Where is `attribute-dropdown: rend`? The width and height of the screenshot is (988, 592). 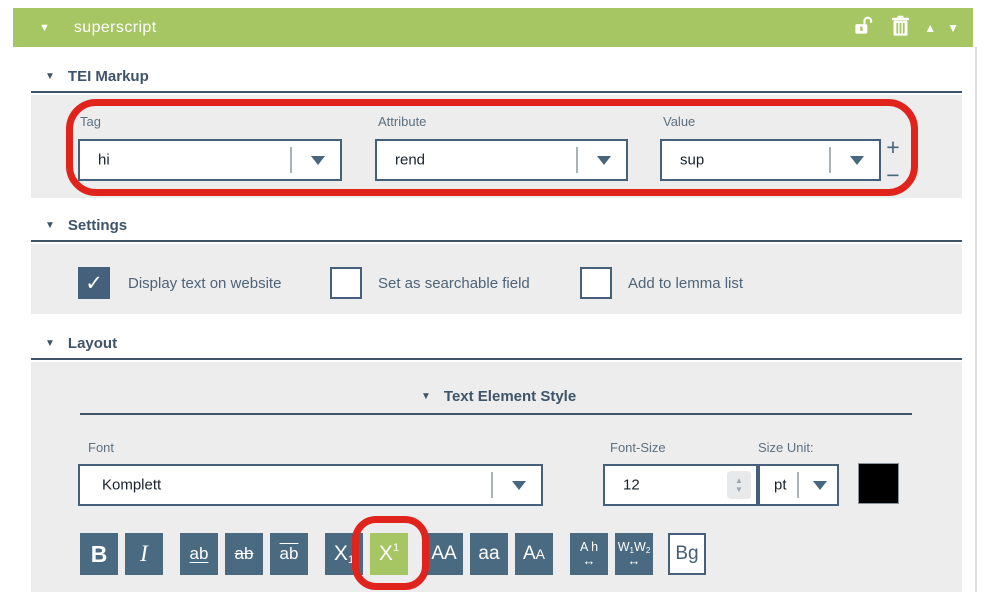 attribute-dropdown: rend is located at coordinates (501, 160).